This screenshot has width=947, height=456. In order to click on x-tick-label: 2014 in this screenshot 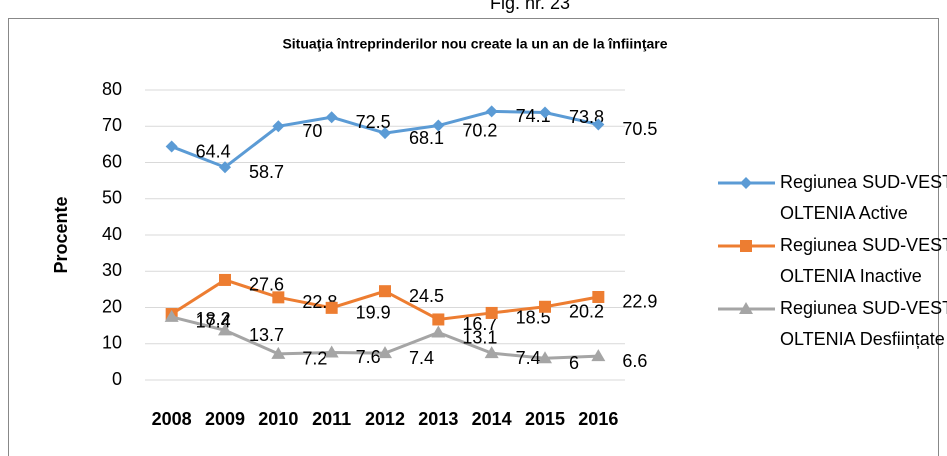, I will do `click(492, 419)`.